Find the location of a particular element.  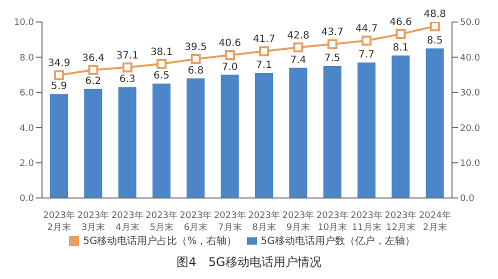

data-label: 6.2 is located at coordinates (93, 81).